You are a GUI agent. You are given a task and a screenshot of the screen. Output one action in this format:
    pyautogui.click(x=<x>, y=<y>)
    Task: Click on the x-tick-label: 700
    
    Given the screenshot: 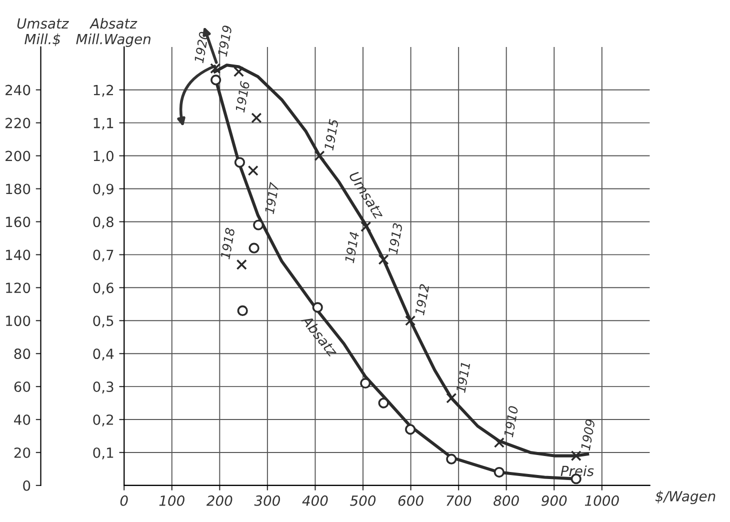 What is the action you would take?
    pyautogui.click(x=459, y=500)
    